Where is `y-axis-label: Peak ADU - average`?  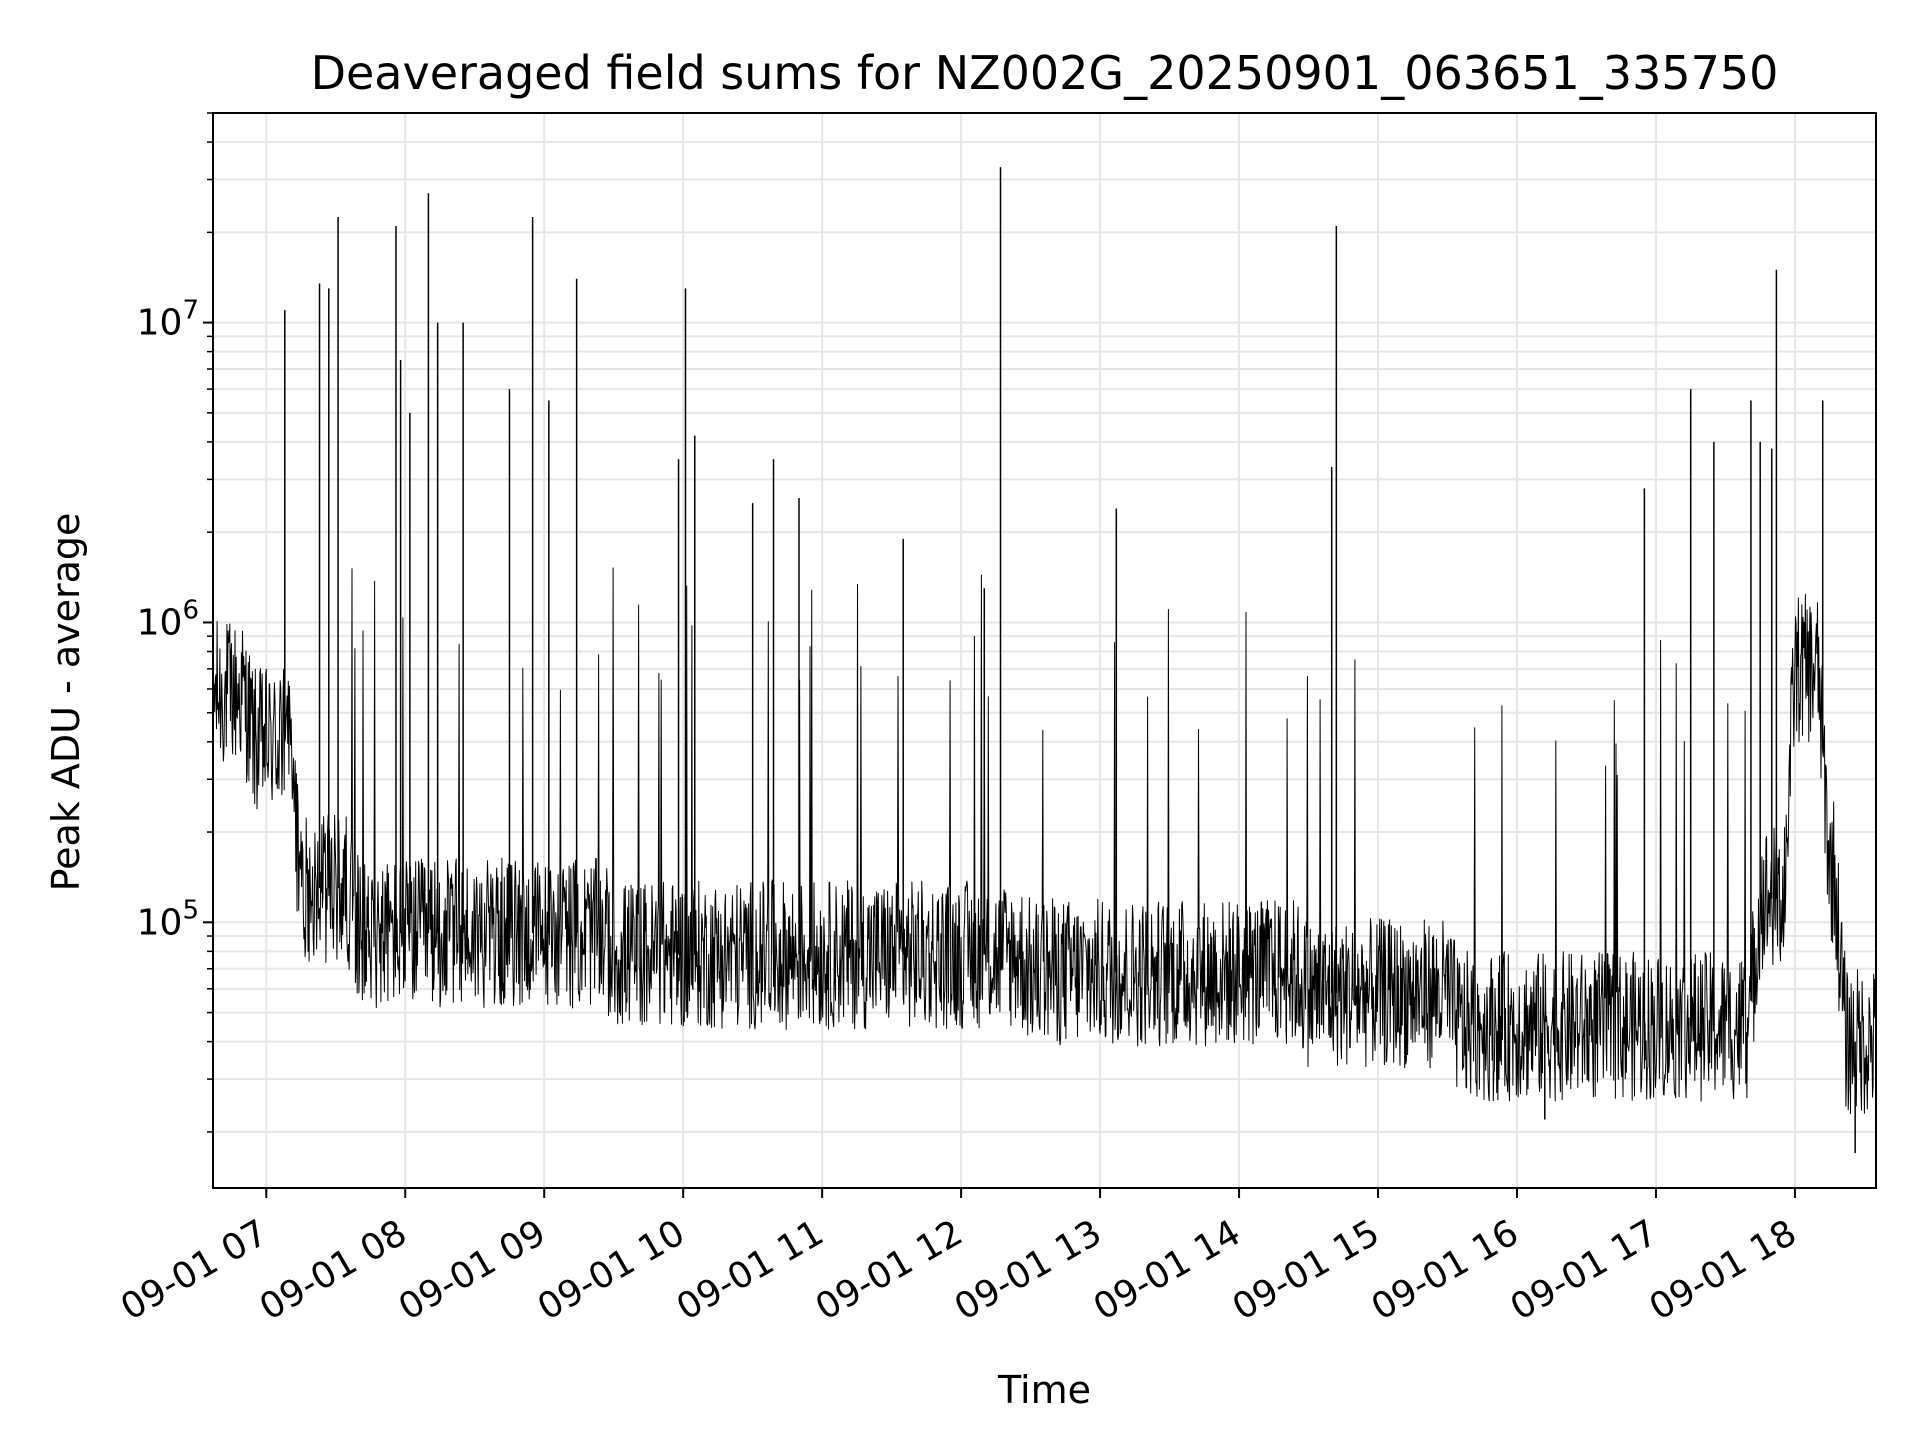
y-axis-label: Peak ADU - average is located at coordinates (66, 702).